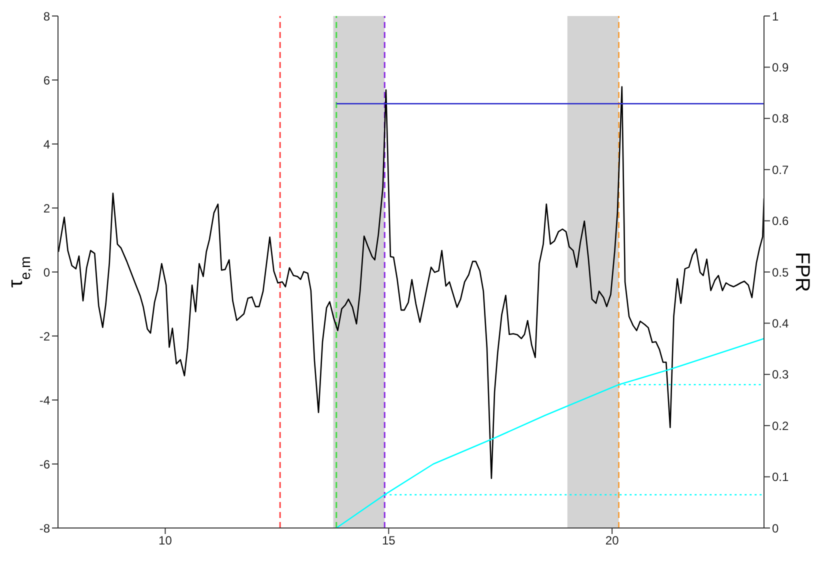  I want to click on y2-tick-label: 0.1, so click(781, 477).